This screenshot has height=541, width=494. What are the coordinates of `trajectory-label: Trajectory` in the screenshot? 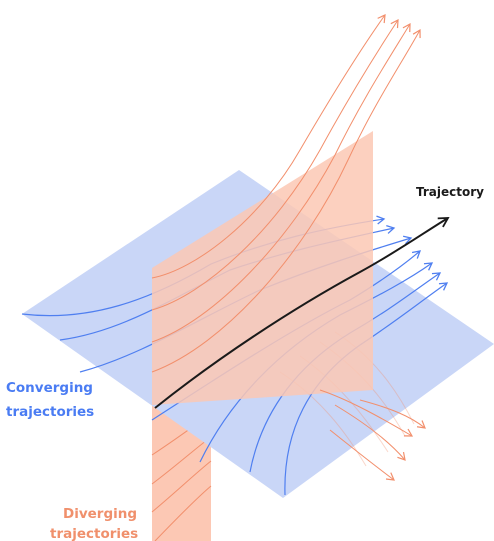 It's located at (450, 192).